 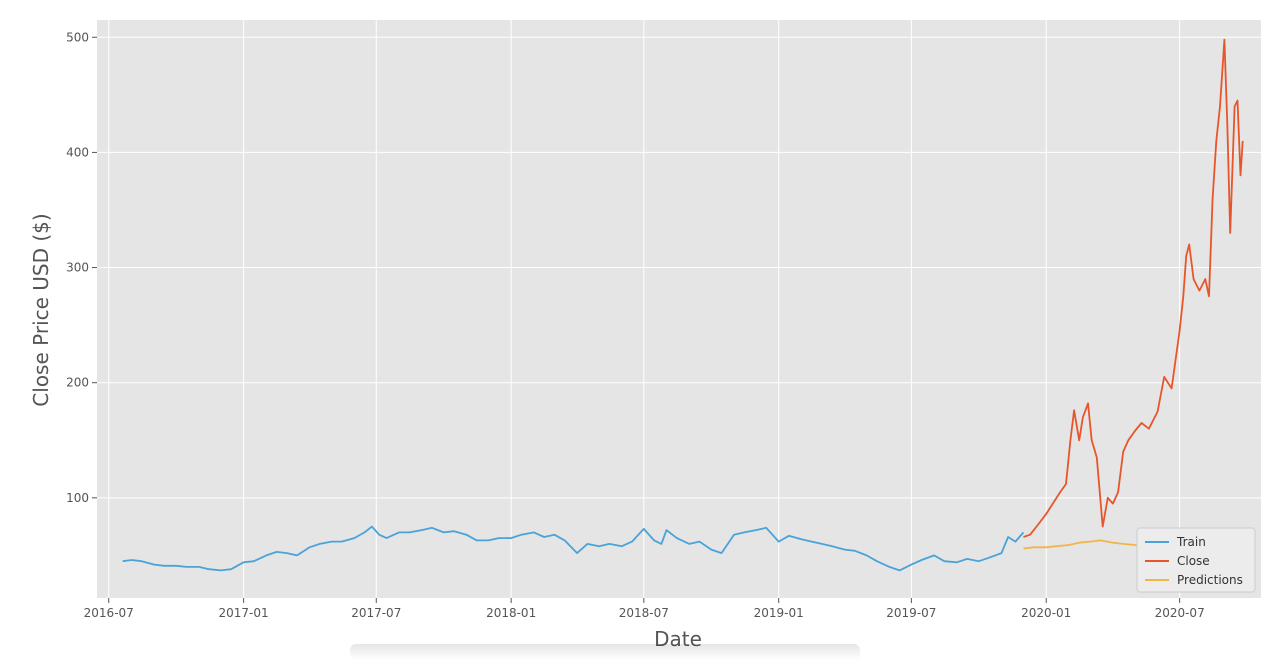 I want to click on x-tick-label: 2020-01, so click(x=1046, y=613).